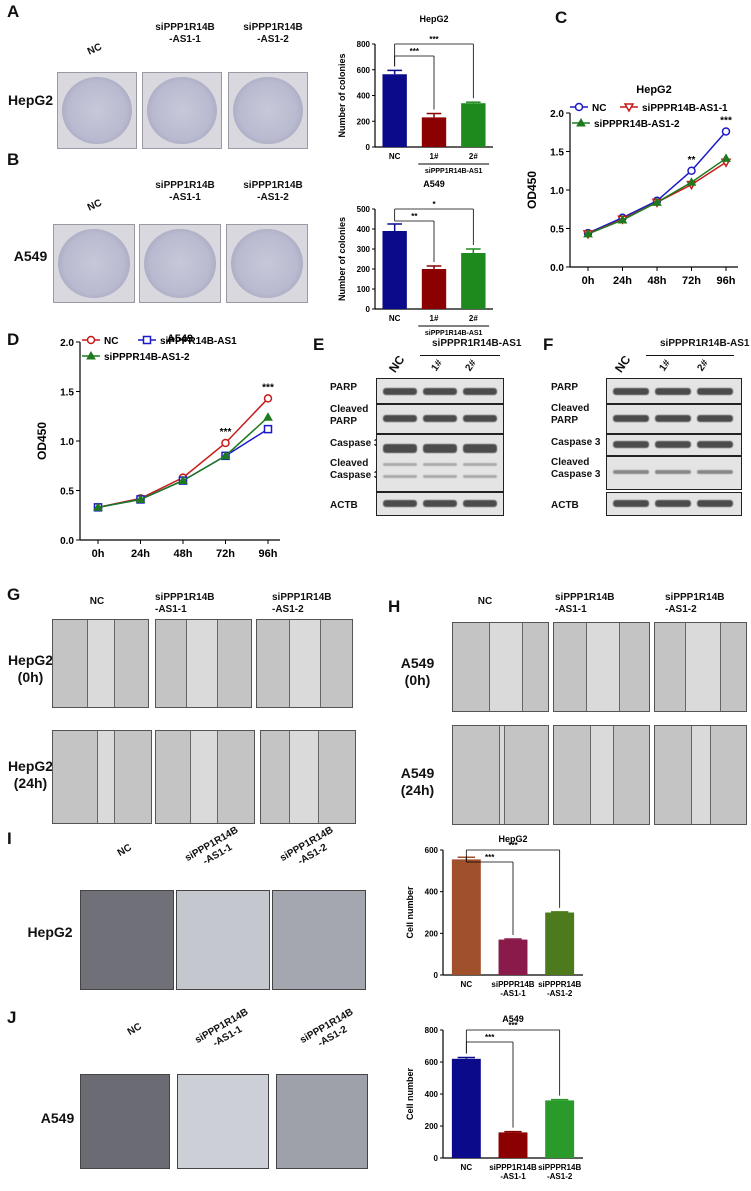 The width and height of the screenshot is (751, 1191). I want to click on y-tick-label: 300, so click(364, 249).